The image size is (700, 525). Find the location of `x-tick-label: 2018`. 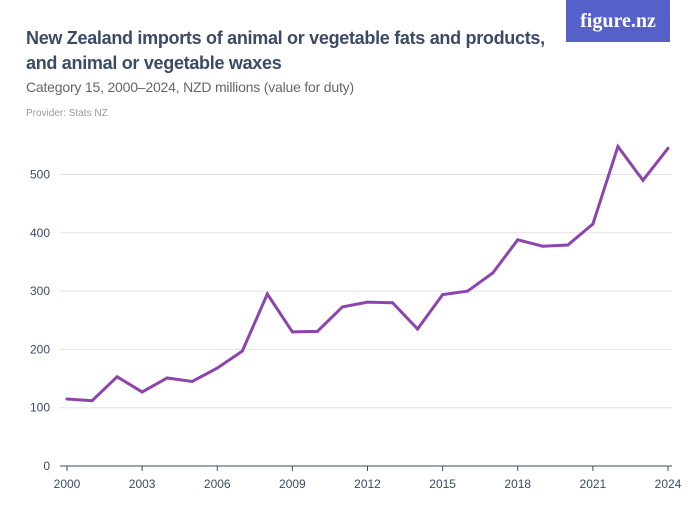

x-tick-label: 2018 is located at coordinates (517, 484).